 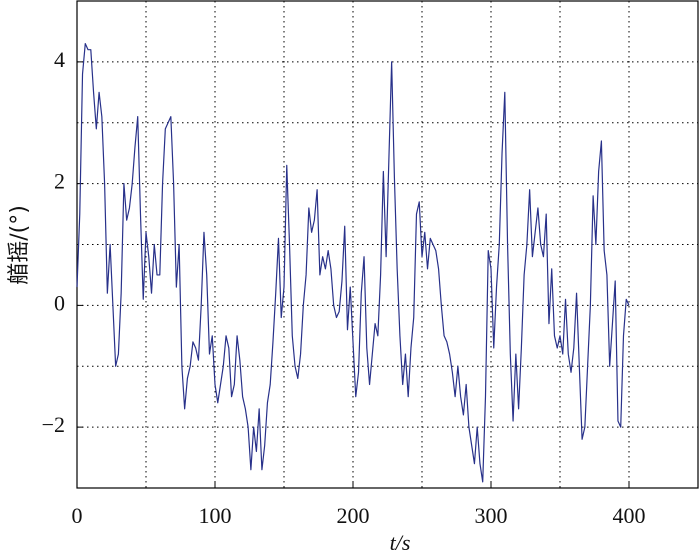 What do you see at coordinates (353, 515) in the screenshot?
I see `x-tick-label: 200` at bounding box center [353, 515].